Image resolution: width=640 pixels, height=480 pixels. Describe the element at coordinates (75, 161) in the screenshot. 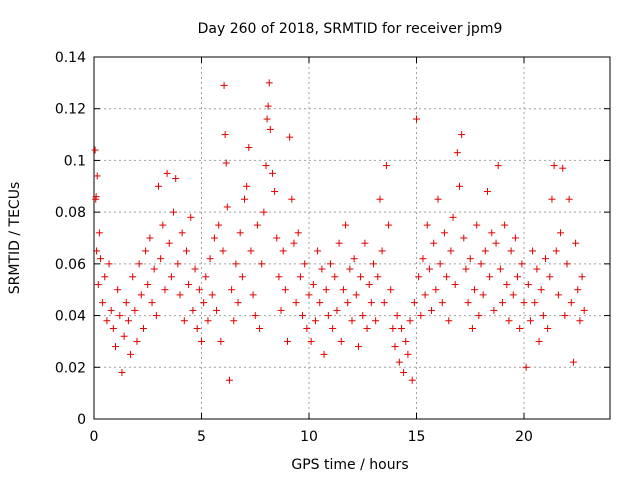

I see `y-tick-label: 0.1` at that location.